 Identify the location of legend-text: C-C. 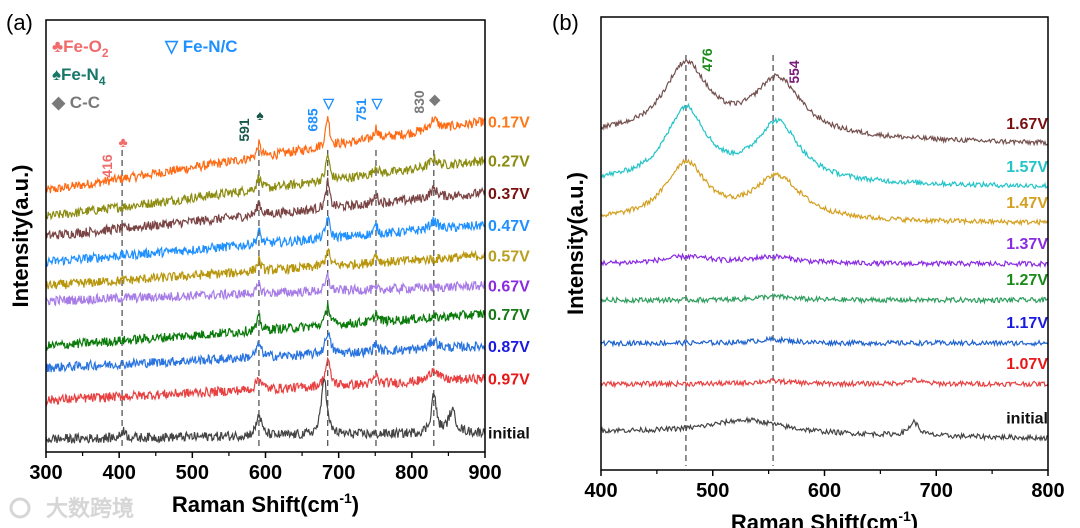
(82, 102).